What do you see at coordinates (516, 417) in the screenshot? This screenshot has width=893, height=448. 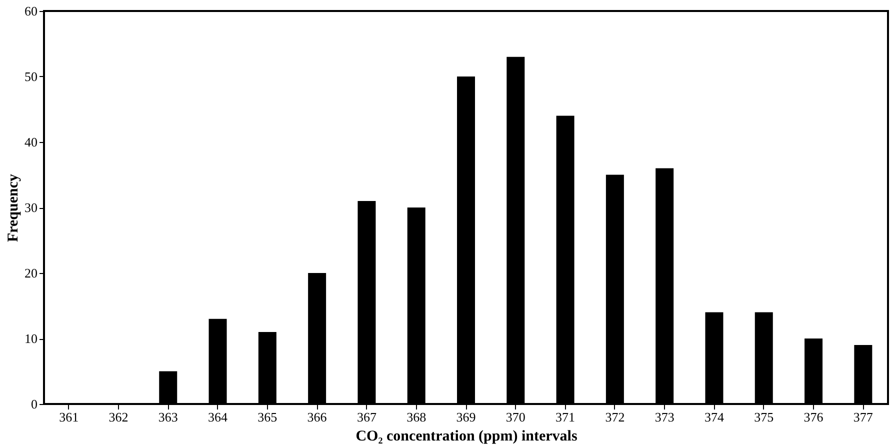 I see `x-tick-label: 370` at bounding box center [516, 417].